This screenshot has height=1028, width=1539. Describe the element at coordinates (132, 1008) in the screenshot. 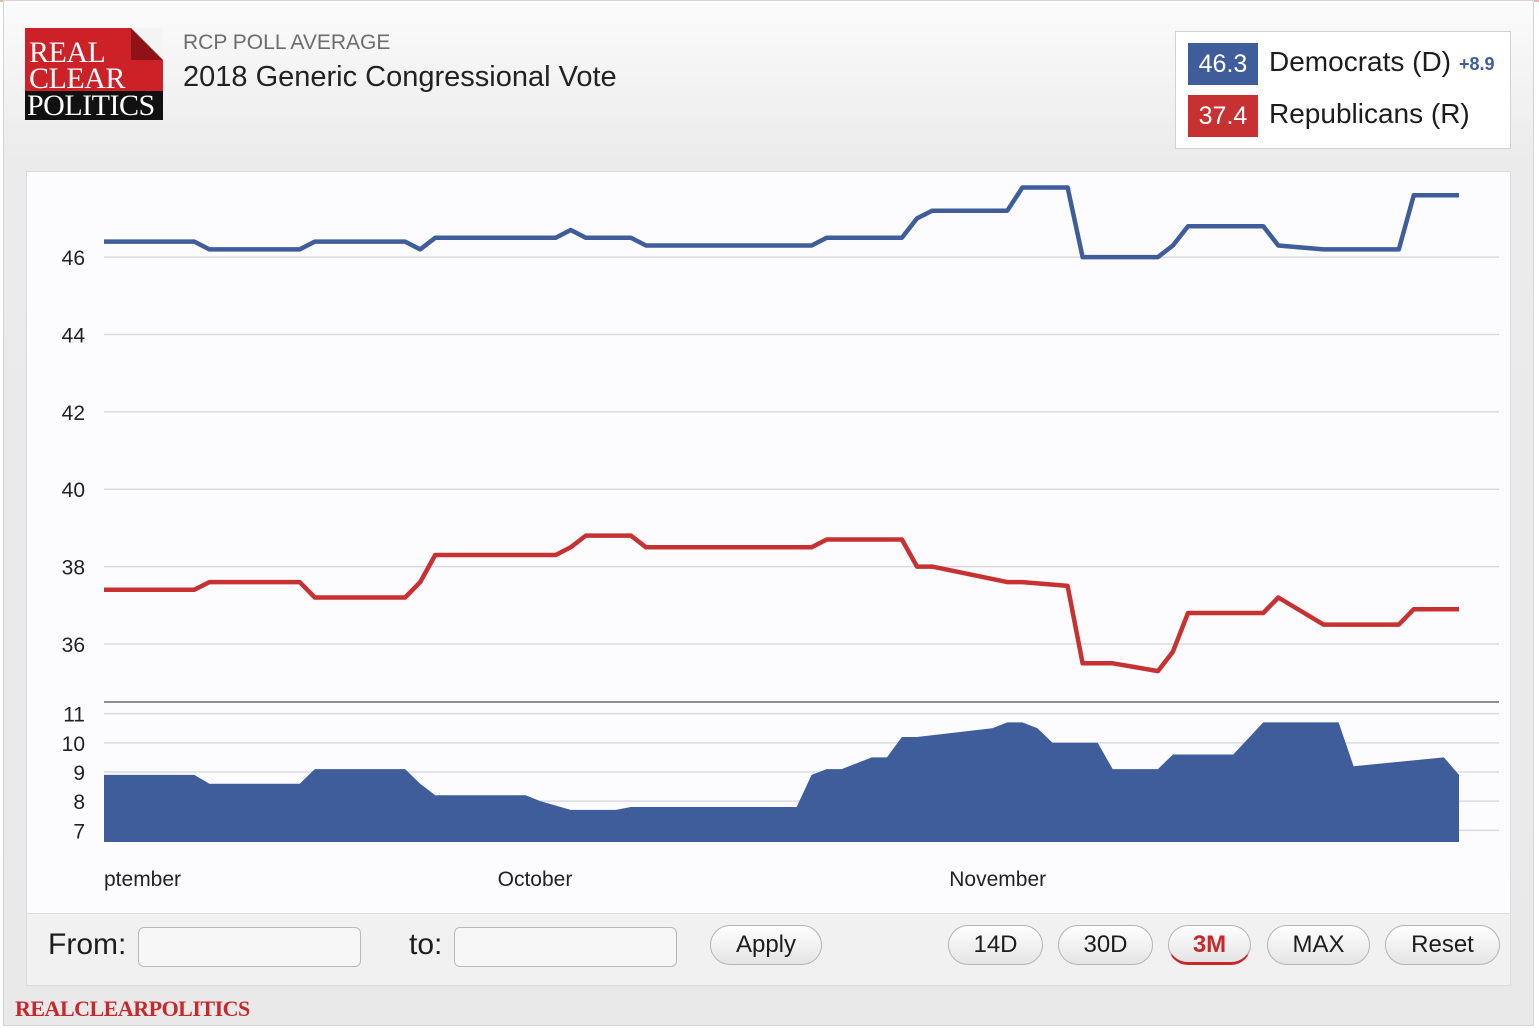

I see `footer-wordmark: REALCLEARPOLITICS` at that location.